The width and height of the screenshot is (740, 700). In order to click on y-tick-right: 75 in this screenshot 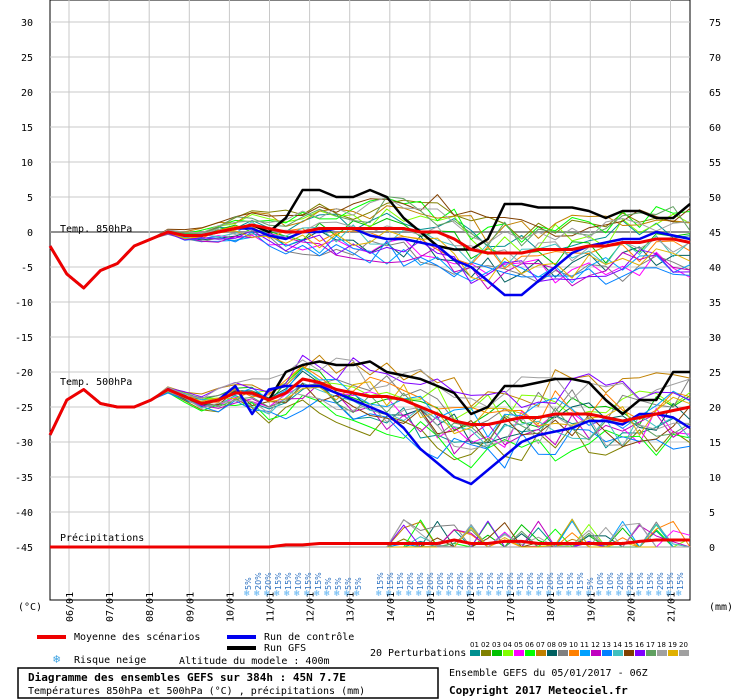, I will do `click(715, 23)`.